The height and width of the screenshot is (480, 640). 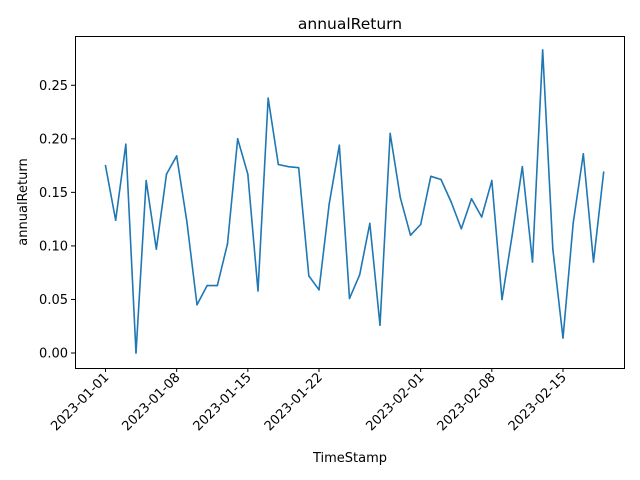 What do you see at coordinates (538, 402) in the screenshot?
I see `x-tick-label: 2023-02-15` at bounding box center [538, 402].